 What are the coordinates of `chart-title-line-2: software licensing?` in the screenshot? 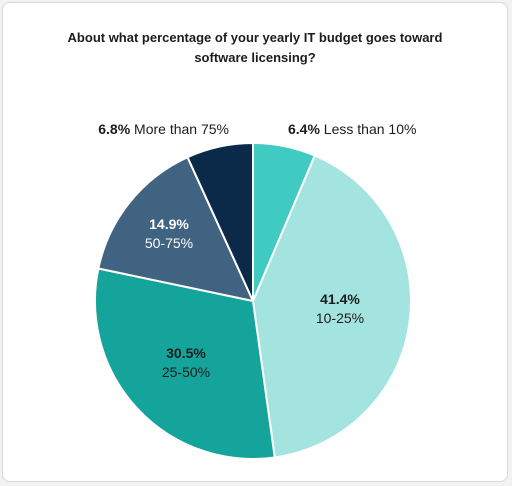 It's located at (254, 57).